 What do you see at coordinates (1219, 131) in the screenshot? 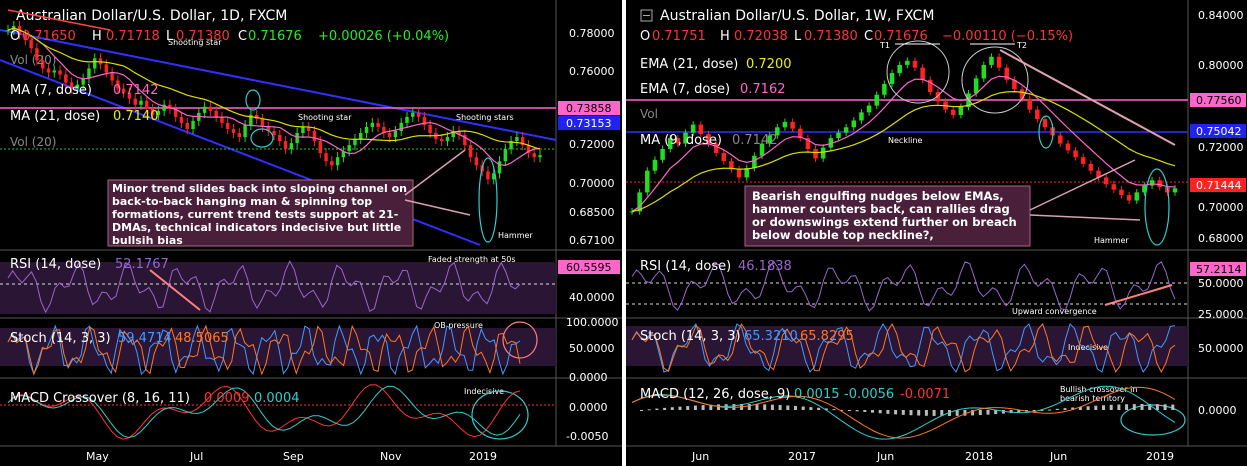
I see `price-tag-value: 0.75042` at bounding box center [1219, 131].